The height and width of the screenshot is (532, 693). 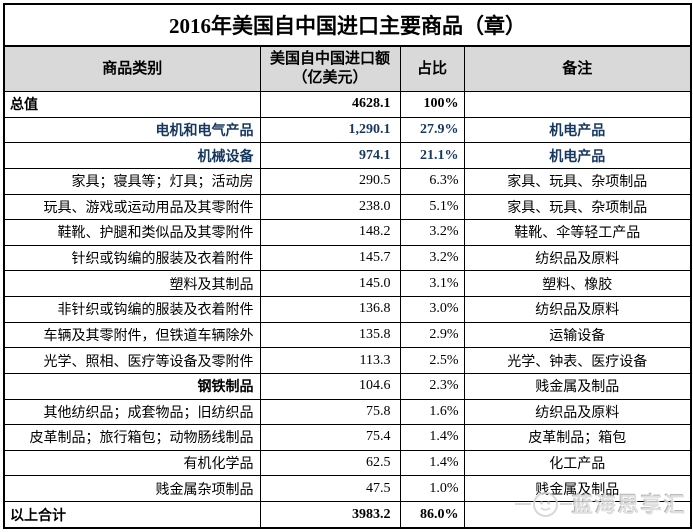 I want to click on cell-category: 以上合计, so click(x=132, y=515).